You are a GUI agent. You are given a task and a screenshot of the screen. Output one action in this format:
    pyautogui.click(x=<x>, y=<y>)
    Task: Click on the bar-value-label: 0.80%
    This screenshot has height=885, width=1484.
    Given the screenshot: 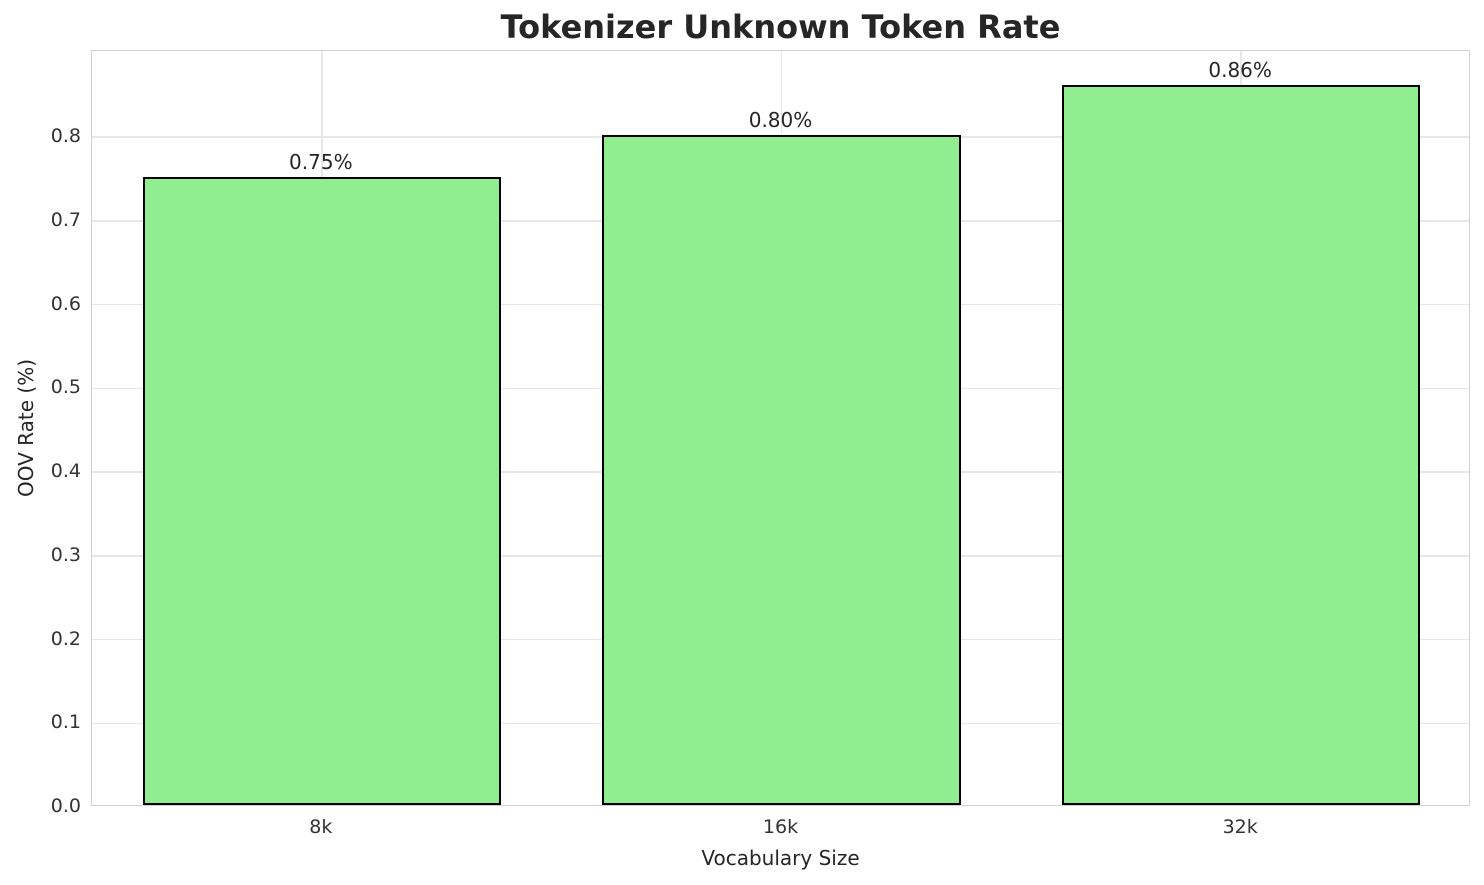 What is the action you would take?
    pyautogui.click(x=780, y=120)
    